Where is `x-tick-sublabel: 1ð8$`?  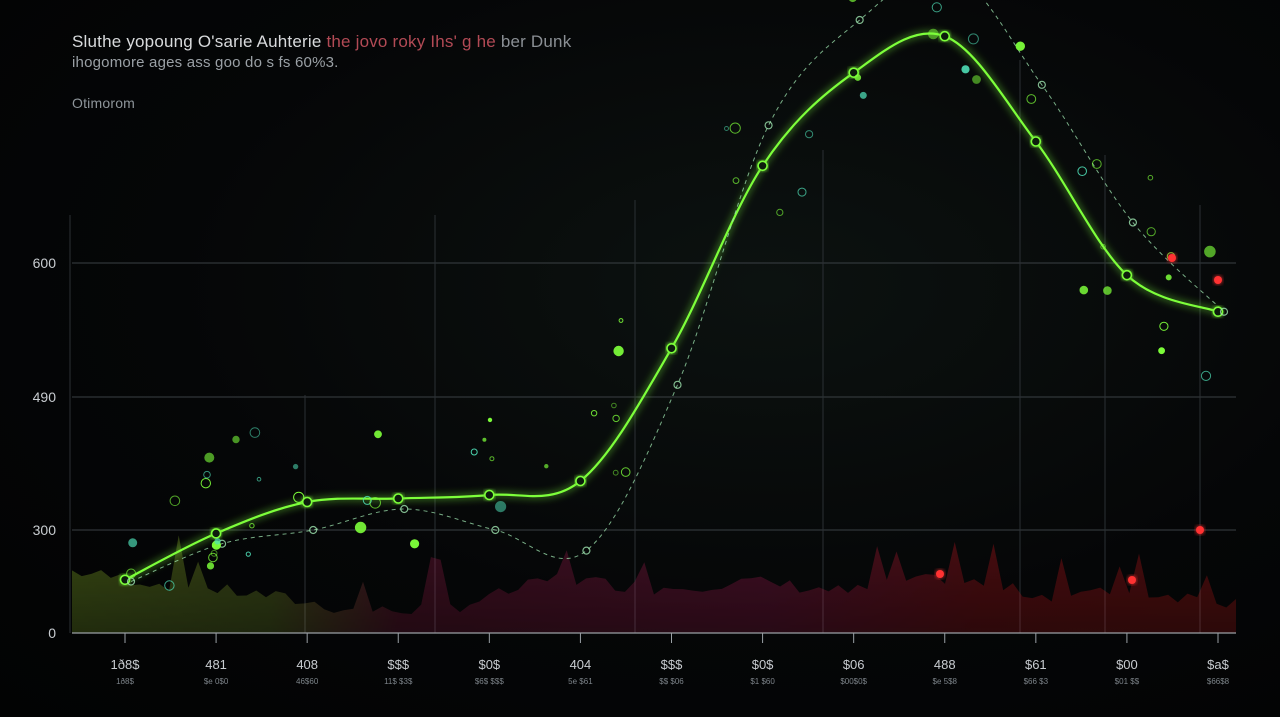 x-tick-sublabel: 1ð8$ is located at coordinates (125, 681).